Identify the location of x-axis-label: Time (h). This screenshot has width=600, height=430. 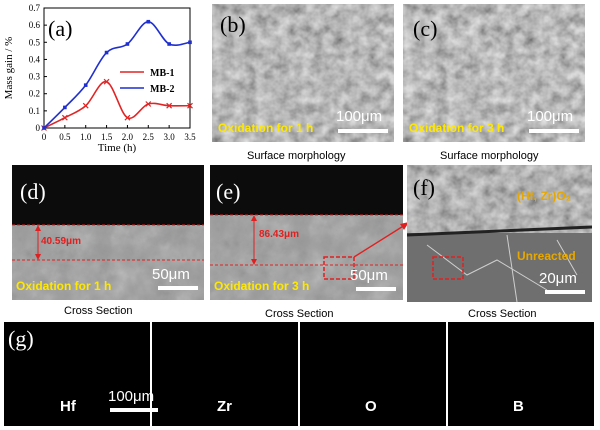
(117, 148).